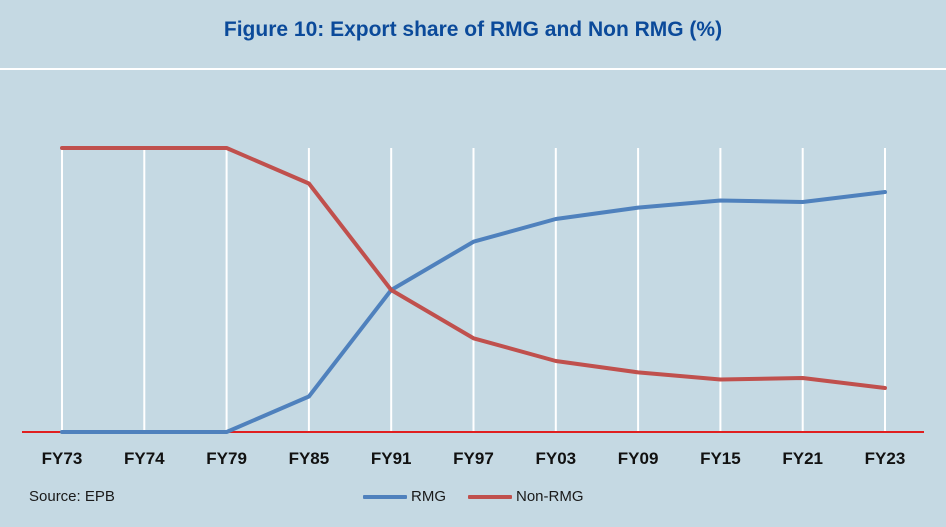  Describe the element at coordinates (473, 69) in the screenshot. I see `title-divider` at that location.